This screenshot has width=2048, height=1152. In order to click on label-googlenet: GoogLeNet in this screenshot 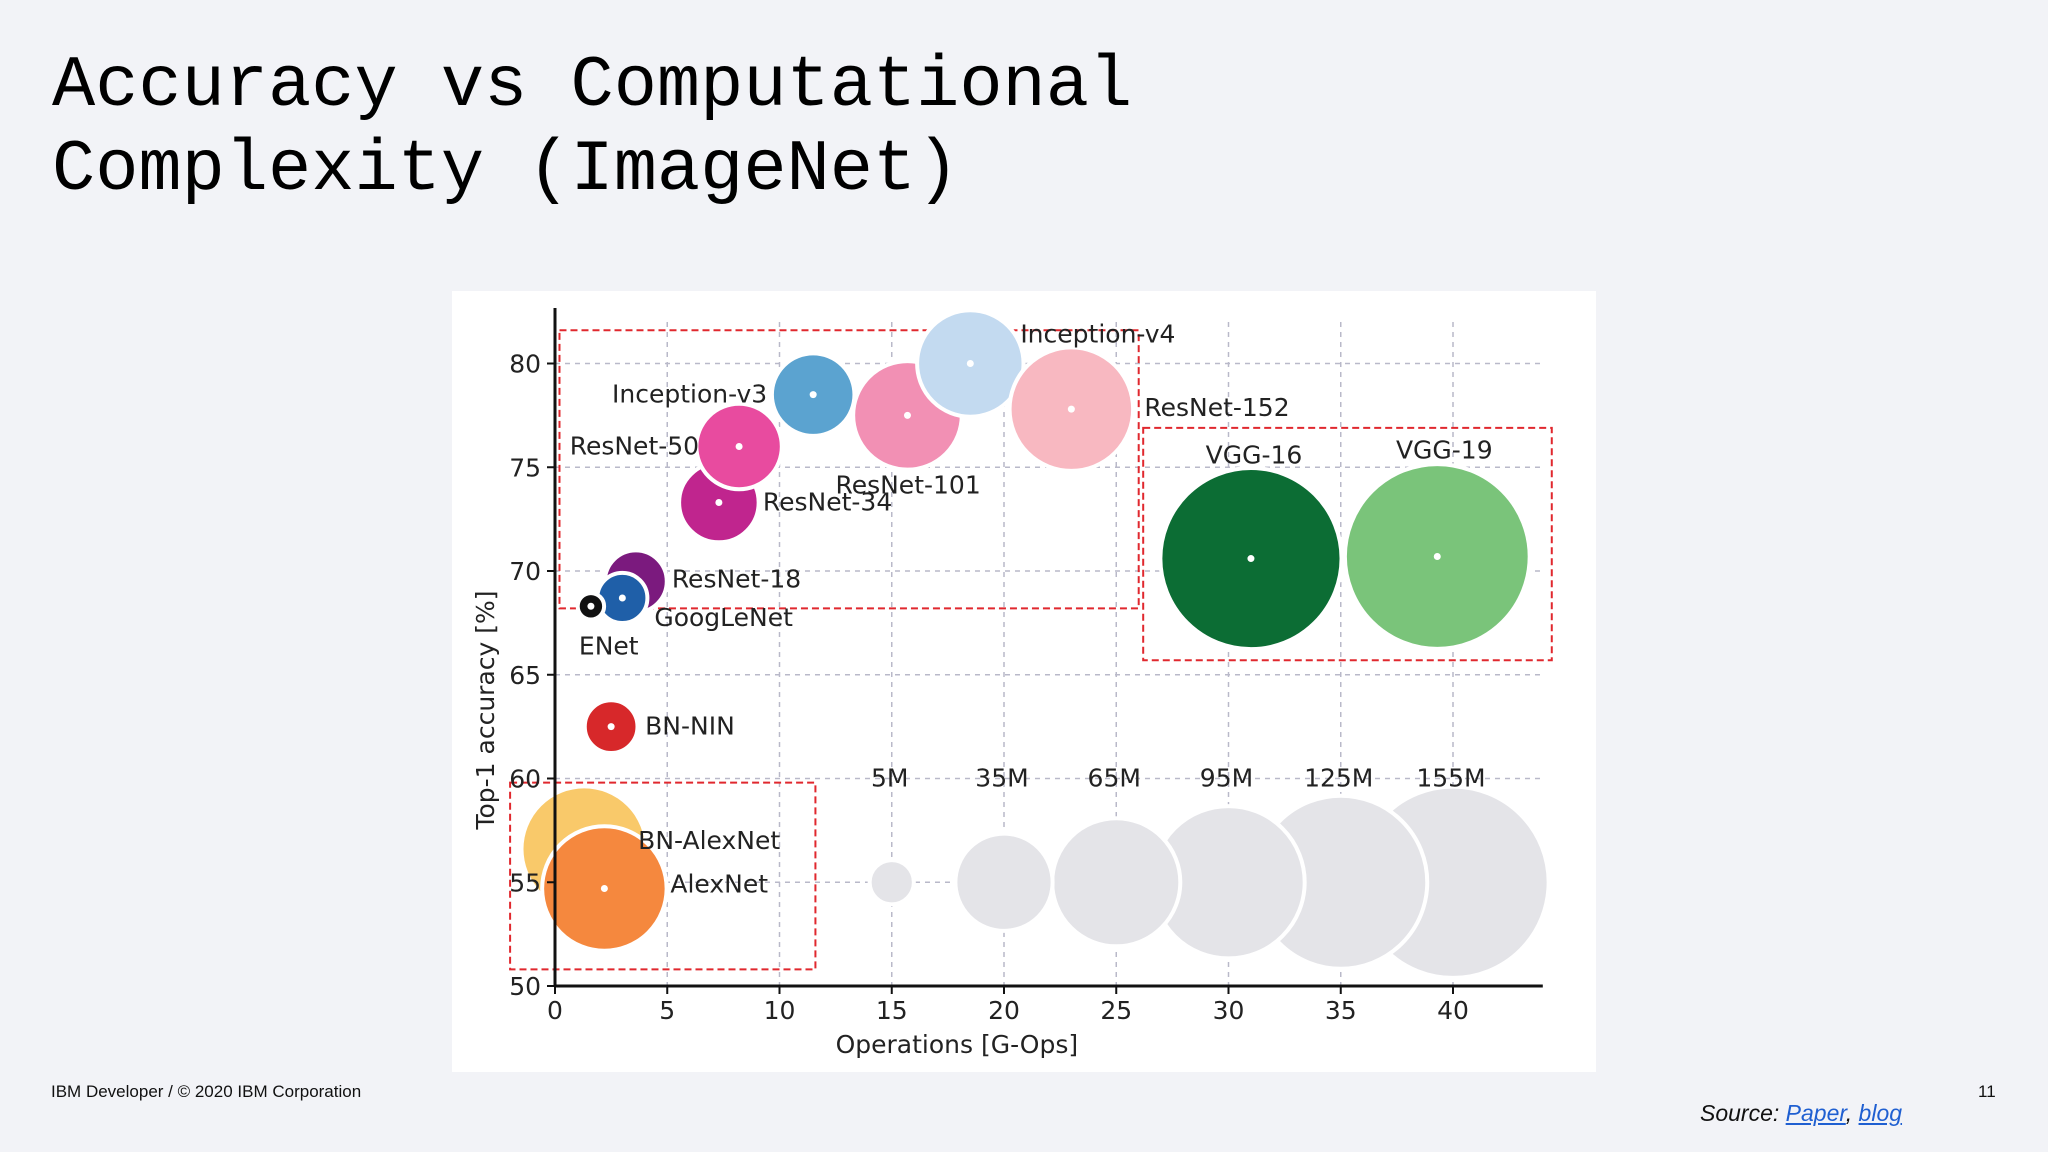, I will do `click(723, 617)`.